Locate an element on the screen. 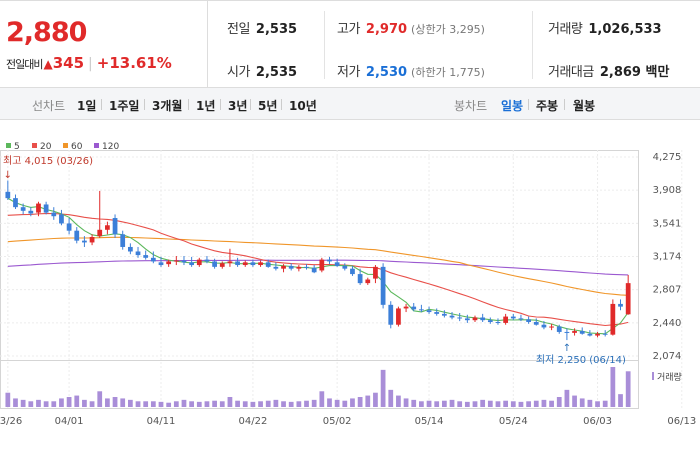 This screenshot has height=450, width=700. high-annotation: 최고 4,015 (03/26) is located at coordinates (48, 161).